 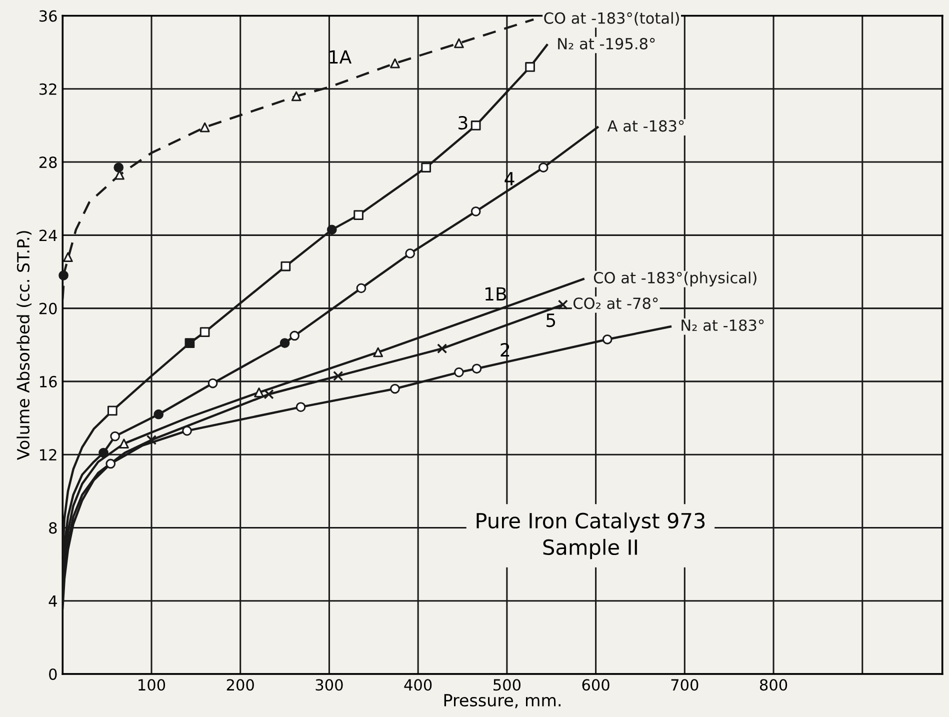 I want to click on y-tick-label: 12, so click(x=48, y=454).